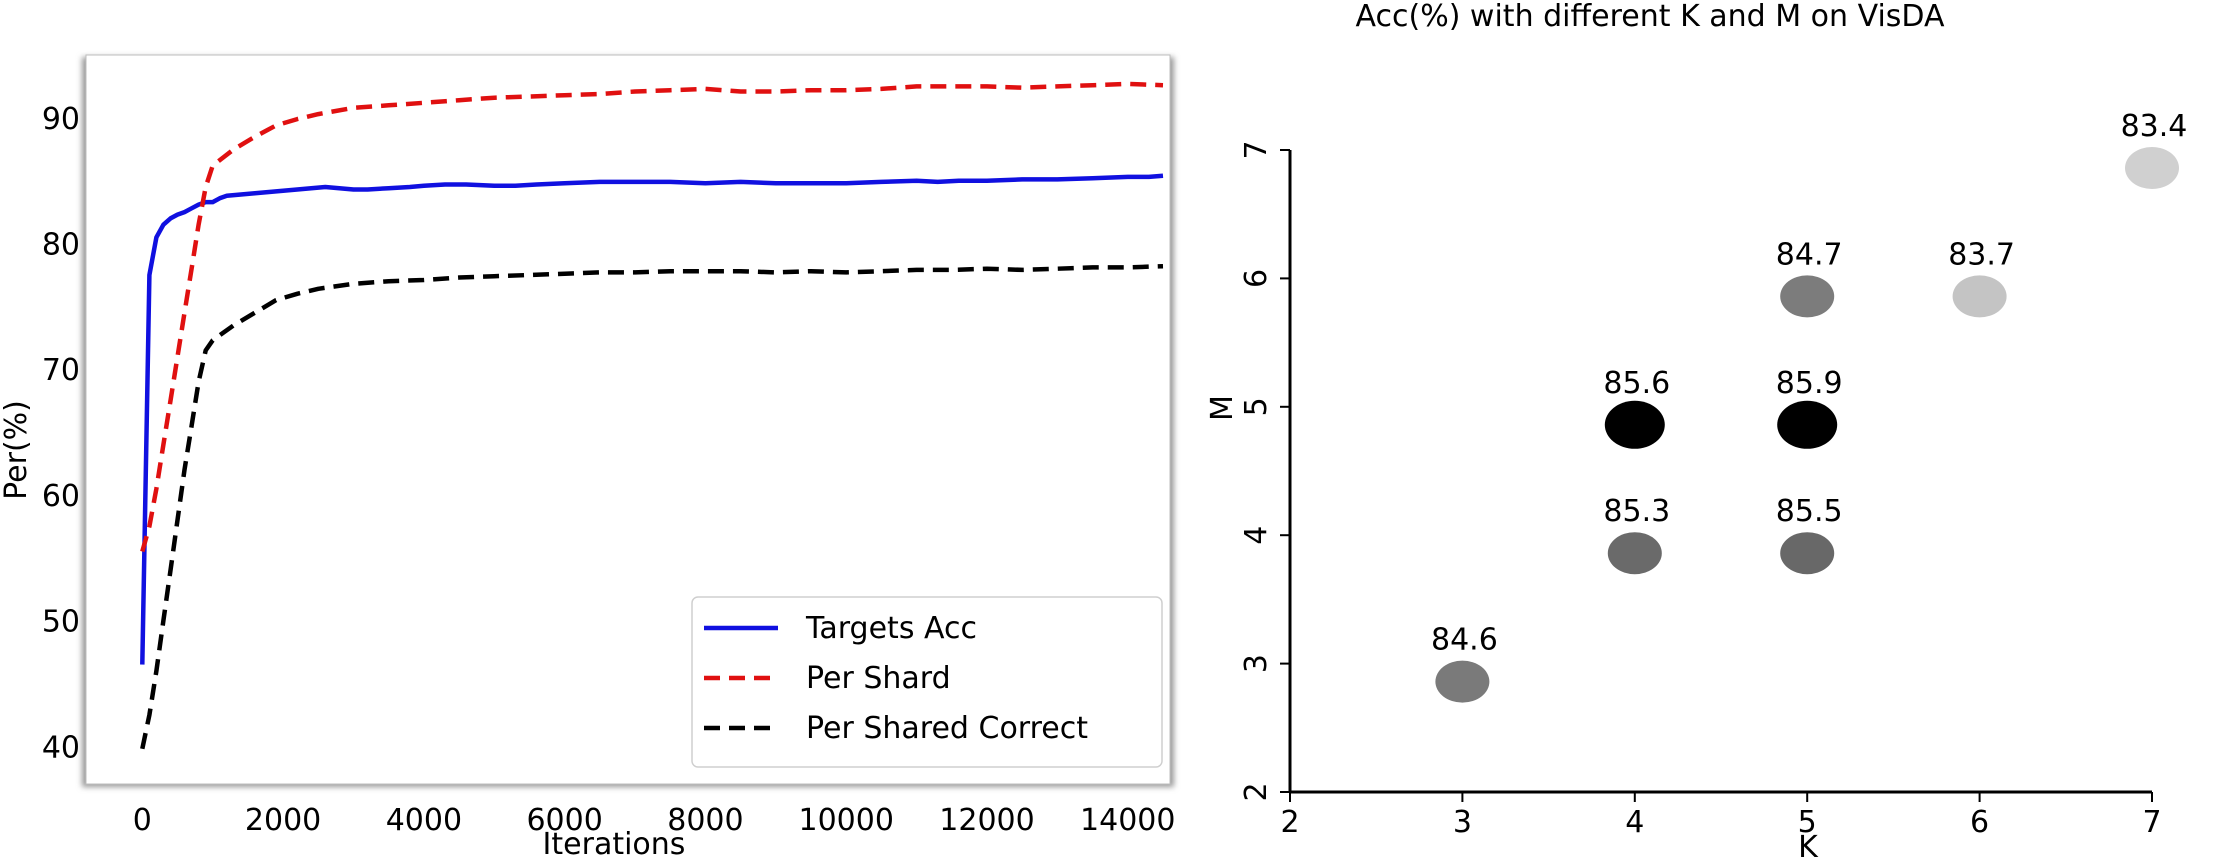  I want to click on legend-label-per-shared-correct: Per Shared Correct, so click(947, 728).